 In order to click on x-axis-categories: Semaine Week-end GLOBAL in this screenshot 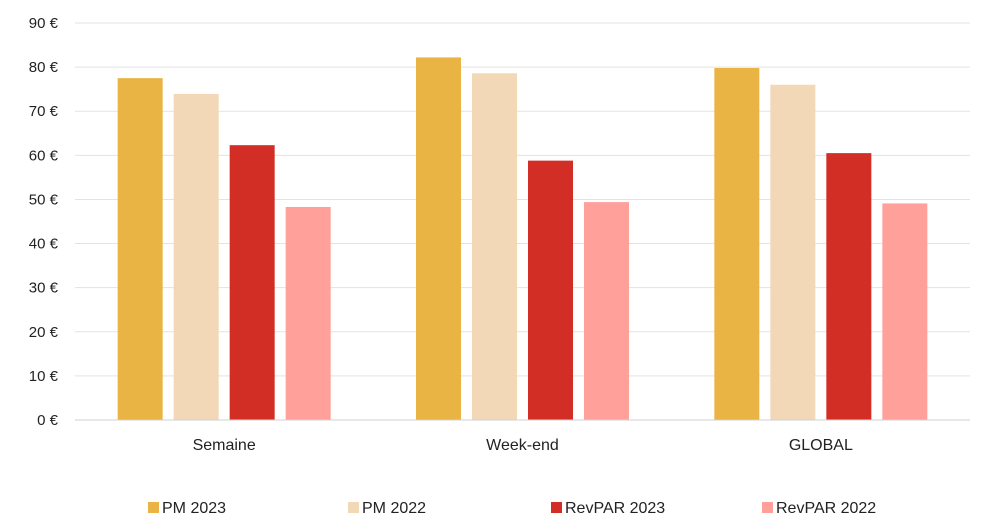, I will do `click(523, 445)`.